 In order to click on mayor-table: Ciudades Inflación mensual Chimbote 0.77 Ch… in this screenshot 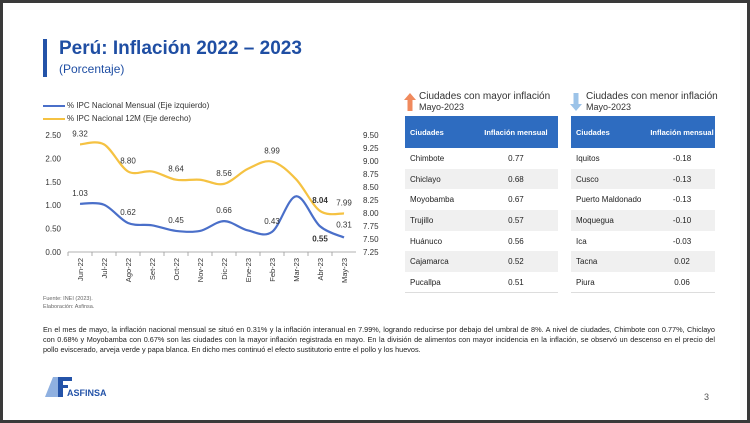, I will do `click(481, 205)`.